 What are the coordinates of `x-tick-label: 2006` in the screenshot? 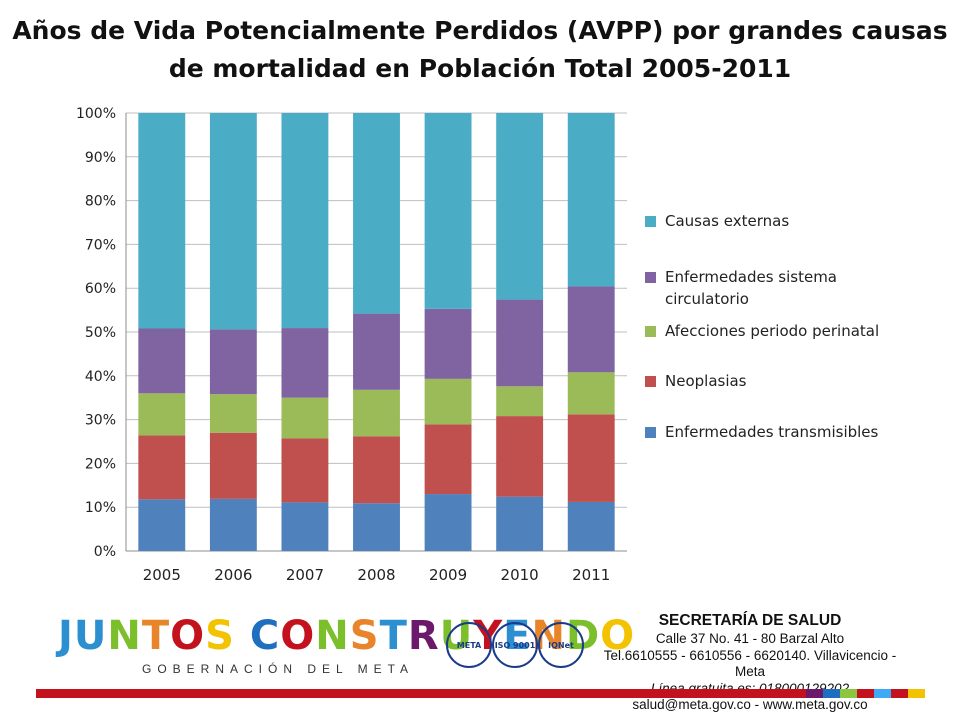 It's located at (233, 575).